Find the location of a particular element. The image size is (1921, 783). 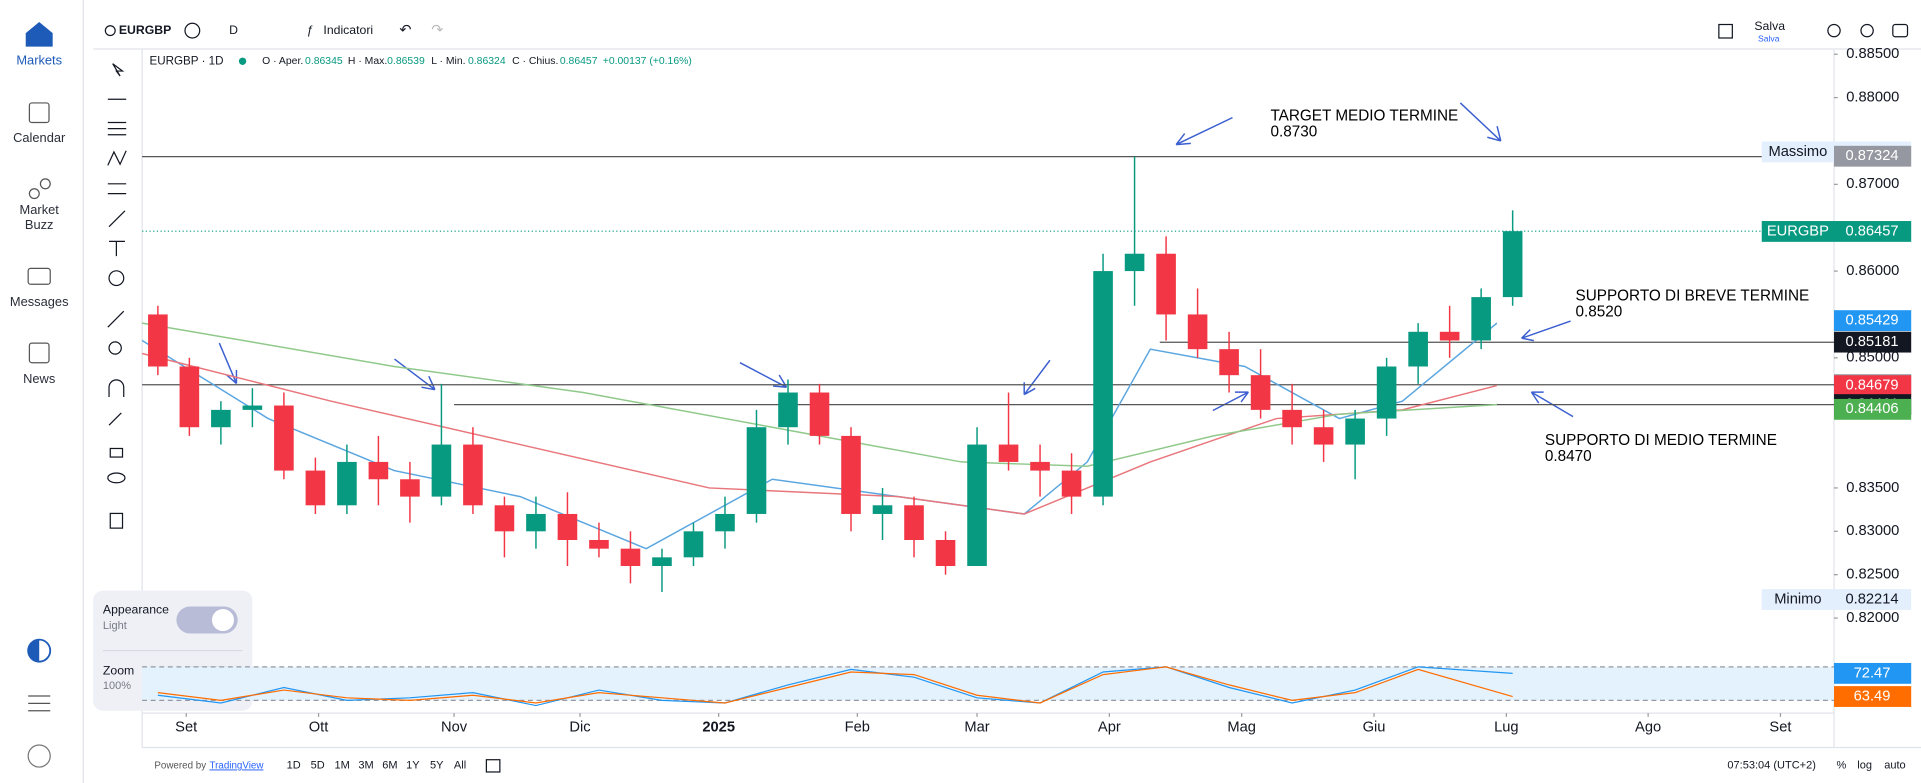

y-tick-label: 0.82500 is located at coordinates (1872, 575).